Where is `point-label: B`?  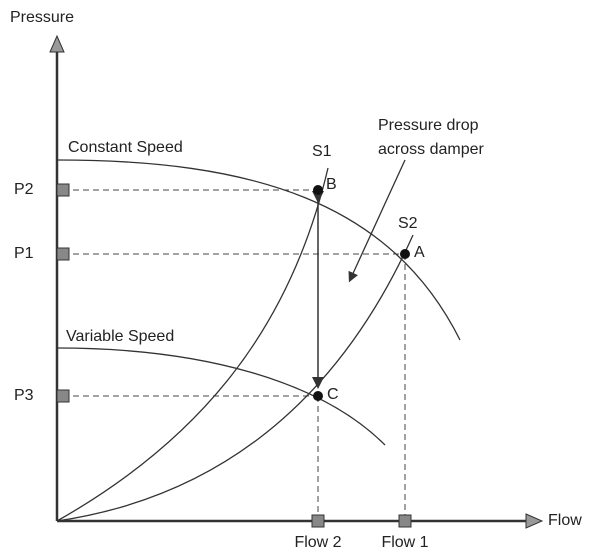 point-label: B is located at coordinates (331, 184).